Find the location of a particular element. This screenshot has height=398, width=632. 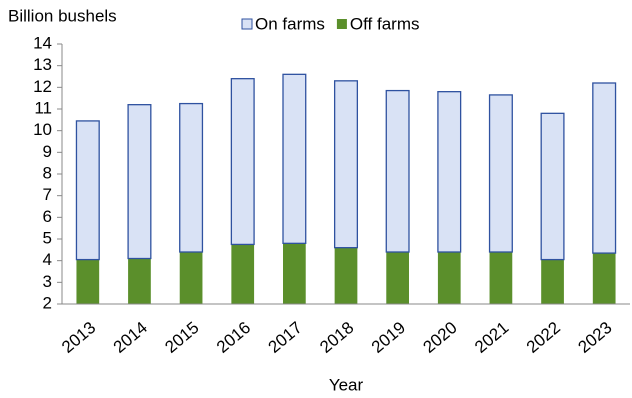

x-tick-label: 2015 is located at coordinates (181, 337).